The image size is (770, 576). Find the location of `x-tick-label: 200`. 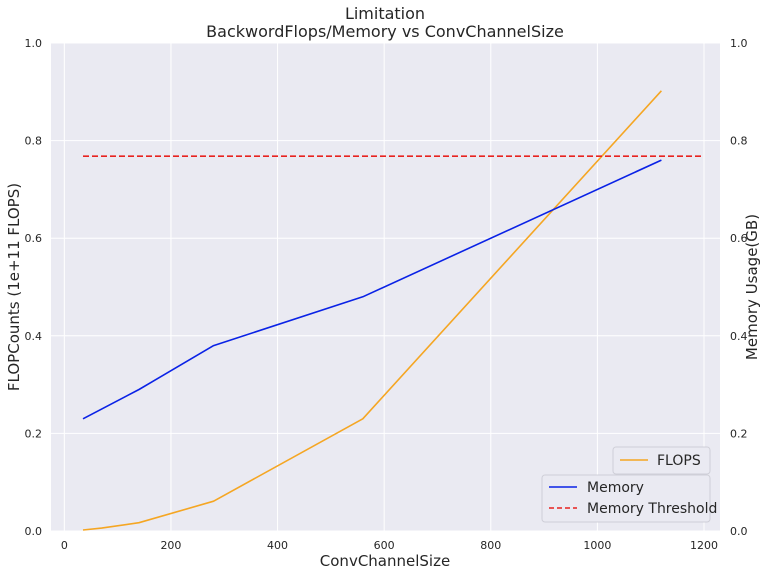

x-tick-label: 200 is located at coordinates (170, 545).